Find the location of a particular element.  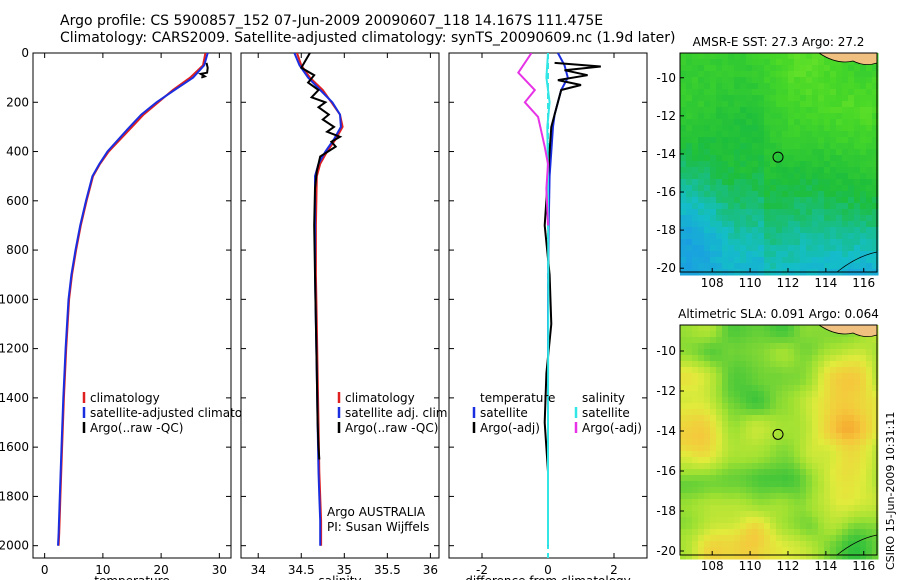

y-tick-label: -18 is located at coordinates (666, 230).